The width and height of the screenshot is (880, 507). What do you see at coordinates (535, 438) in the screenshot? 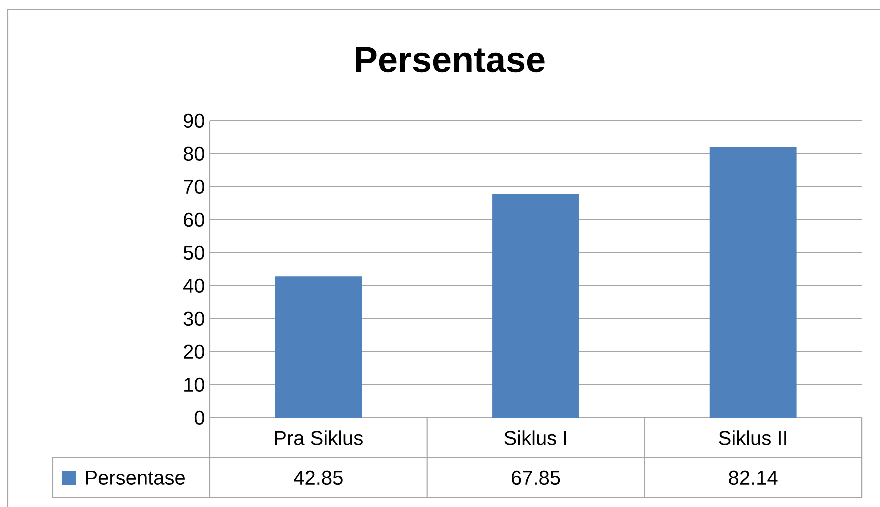
I see `x-tick-label: Siklus I` at bounding box center [535, 438].